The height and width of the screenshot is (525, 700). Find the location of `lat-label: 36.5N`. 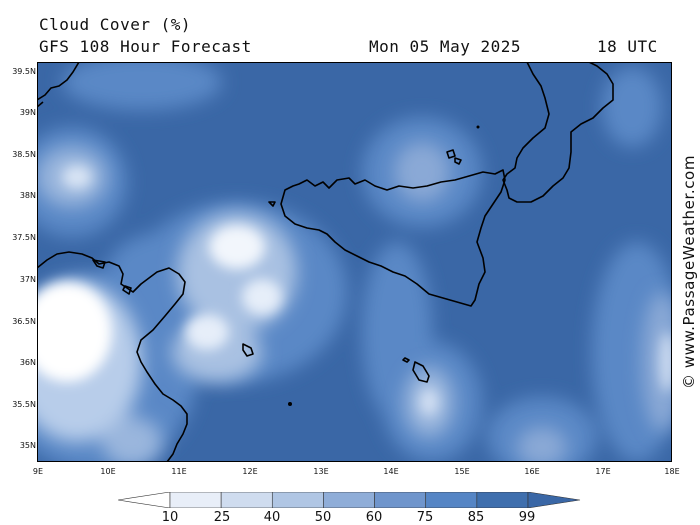

lat-label: 36.5N is located at coordinates (24, 321).